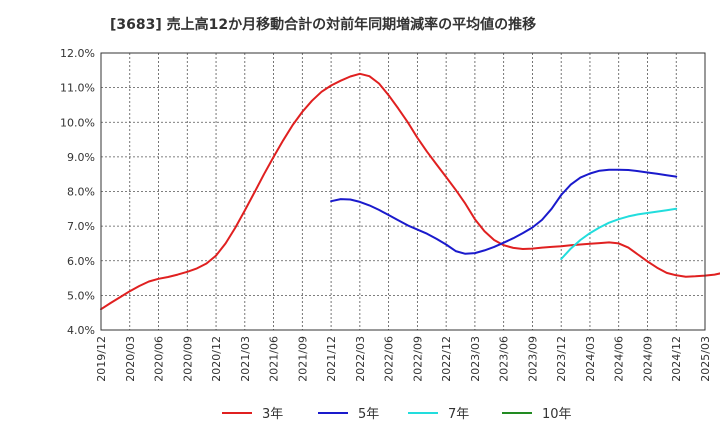 This screenshot has width=720, height=440. I want to click on y-tick-label: 6.0%, so click(81, 261).